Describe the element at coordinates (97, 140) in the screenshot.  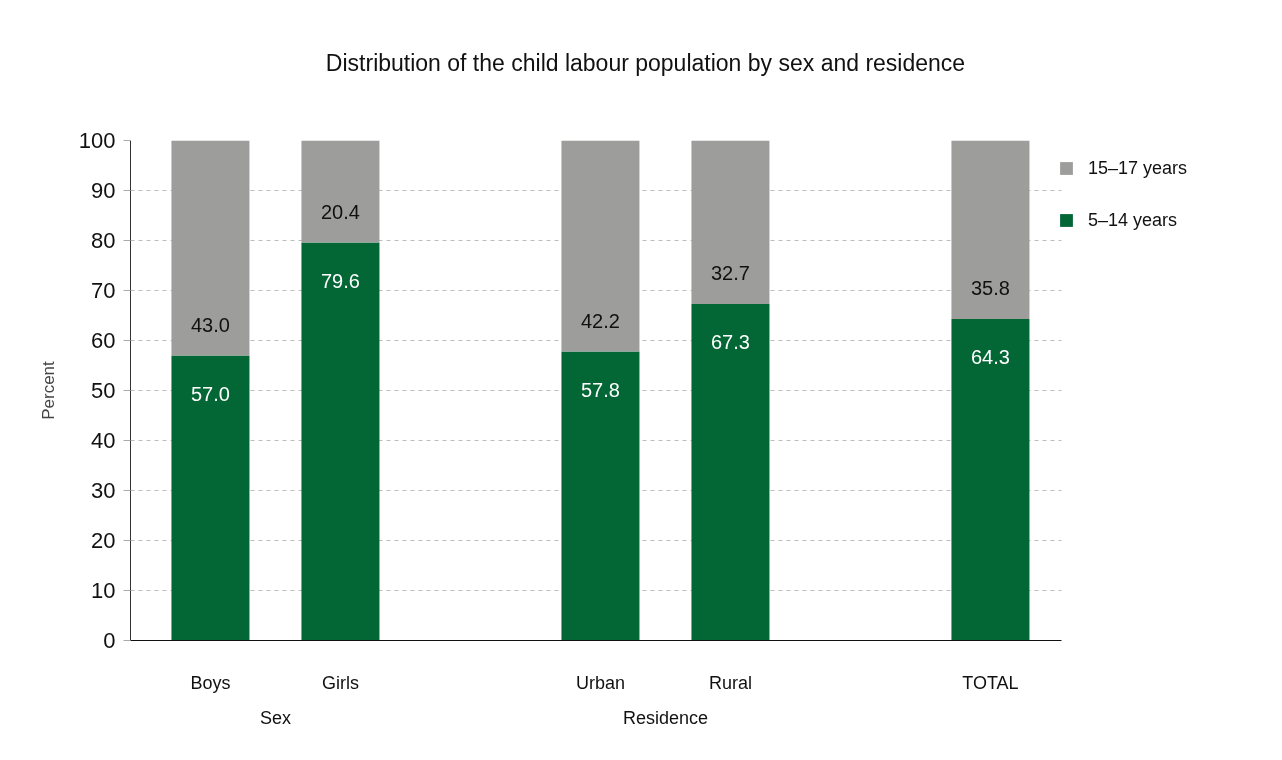
I see `y-tick-label: 100` at that location.